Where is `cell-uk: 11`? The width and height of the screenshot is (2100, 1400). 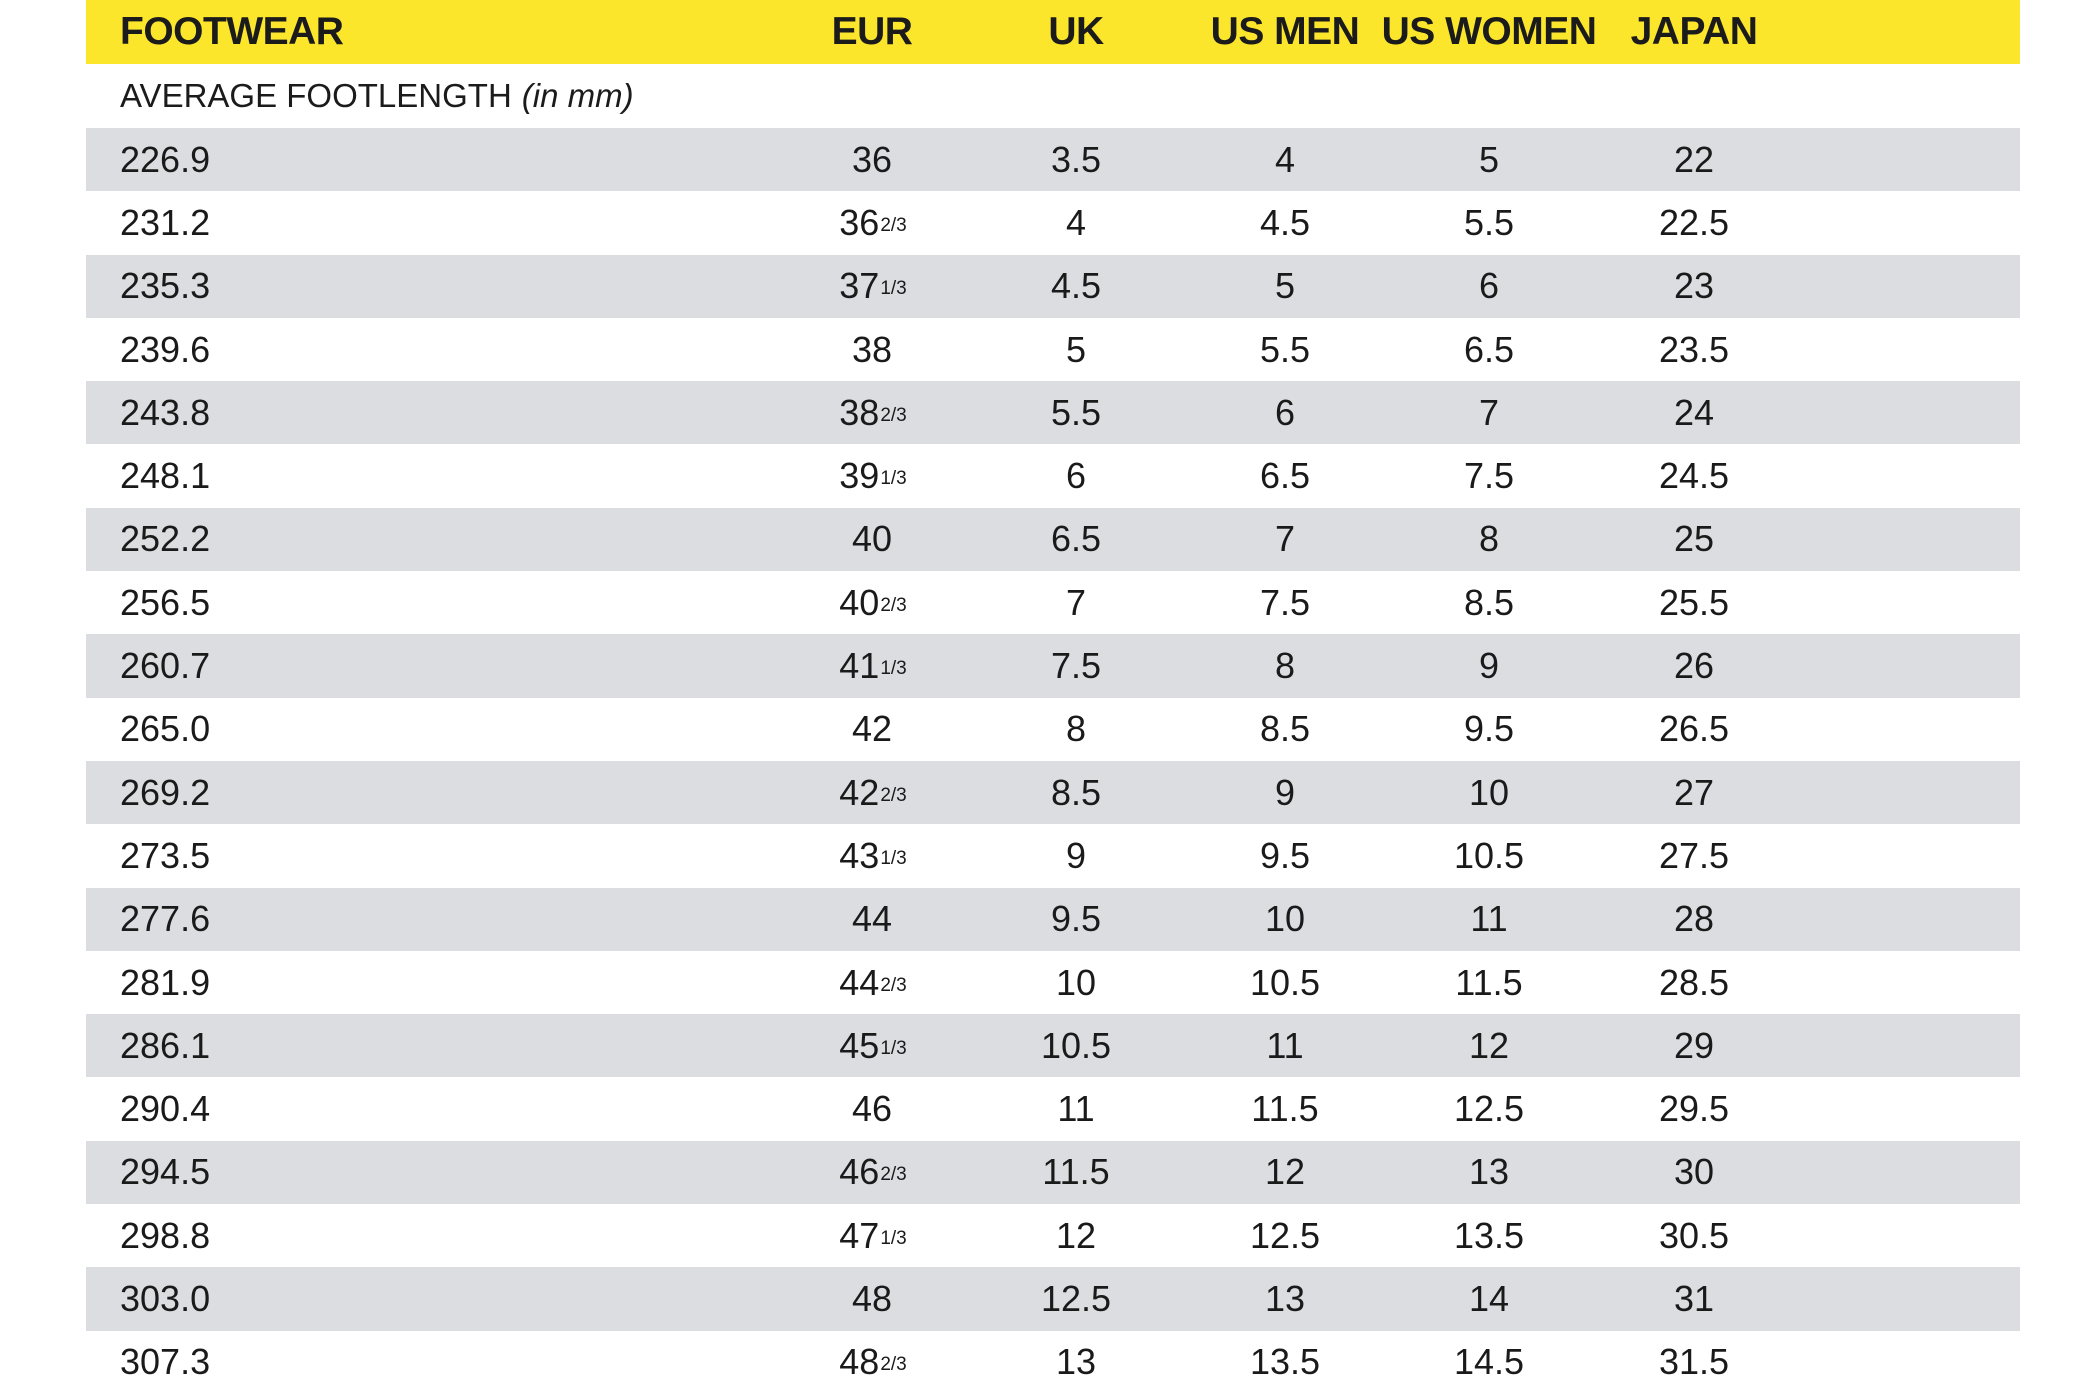
cell-uk: 11 is located at coordinates (1076, 1109).